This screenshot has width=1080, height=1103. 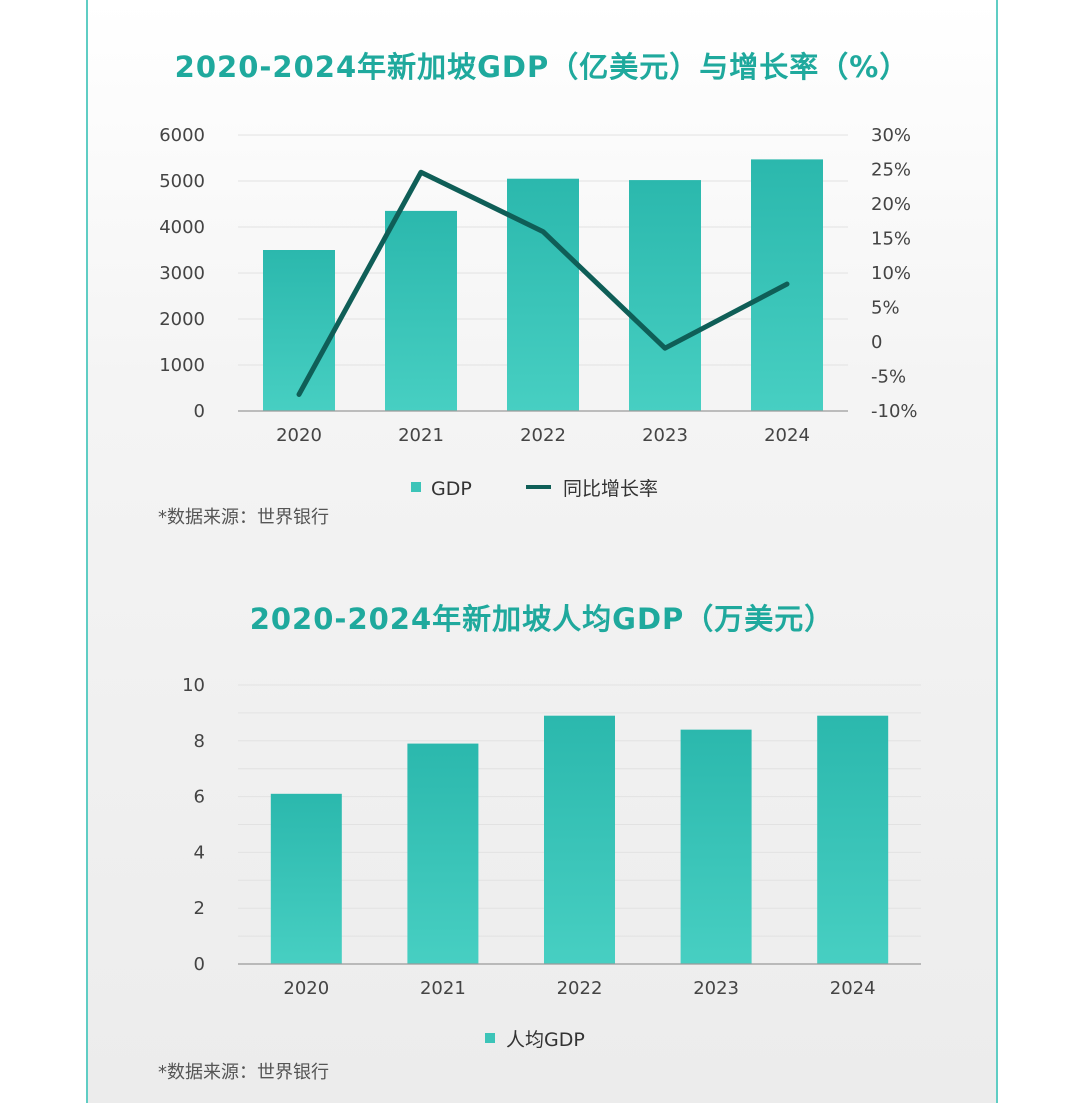 What do you see at coordinates (885, 308) in the screenshot?
I see `y-right-tick-label: 5%` at bounding box center [885, 308].